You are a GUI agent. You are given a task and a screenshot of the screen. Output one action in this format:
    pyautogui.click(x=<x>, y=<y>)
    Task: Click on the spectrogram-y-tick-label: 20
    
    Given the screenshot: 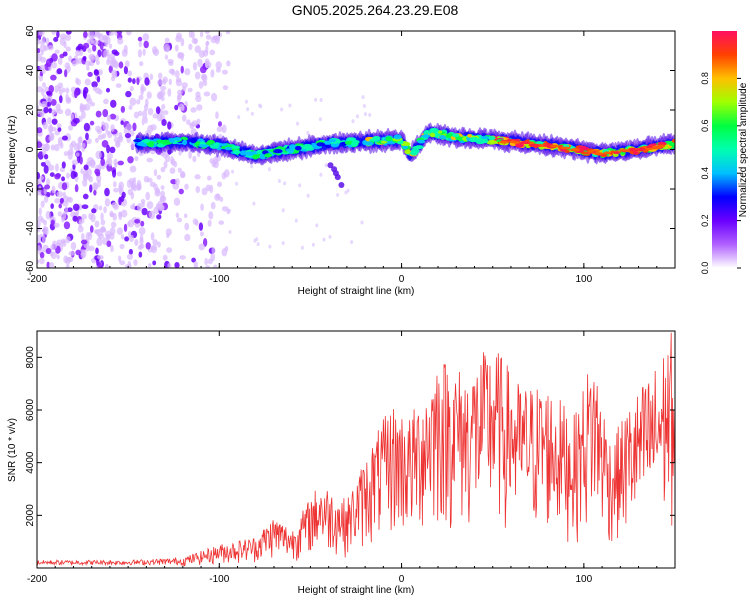 What is the action you would take?
    pyautogui.click(x=30, y=110)
    